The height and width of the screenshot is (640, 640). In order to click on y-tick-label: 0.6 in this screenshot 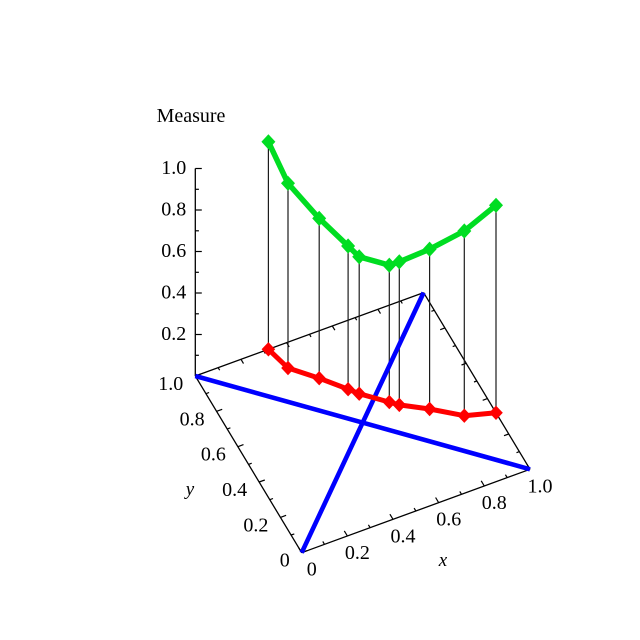, I will do `click(213, 455)`.